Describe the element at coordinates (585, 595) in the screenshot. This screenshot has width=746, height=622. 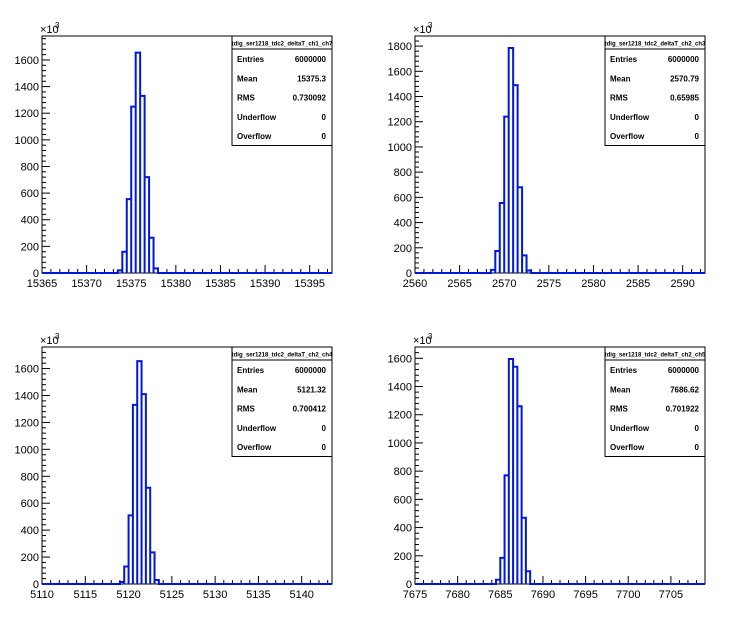
I see `x-tick-label: 7695` at that location.